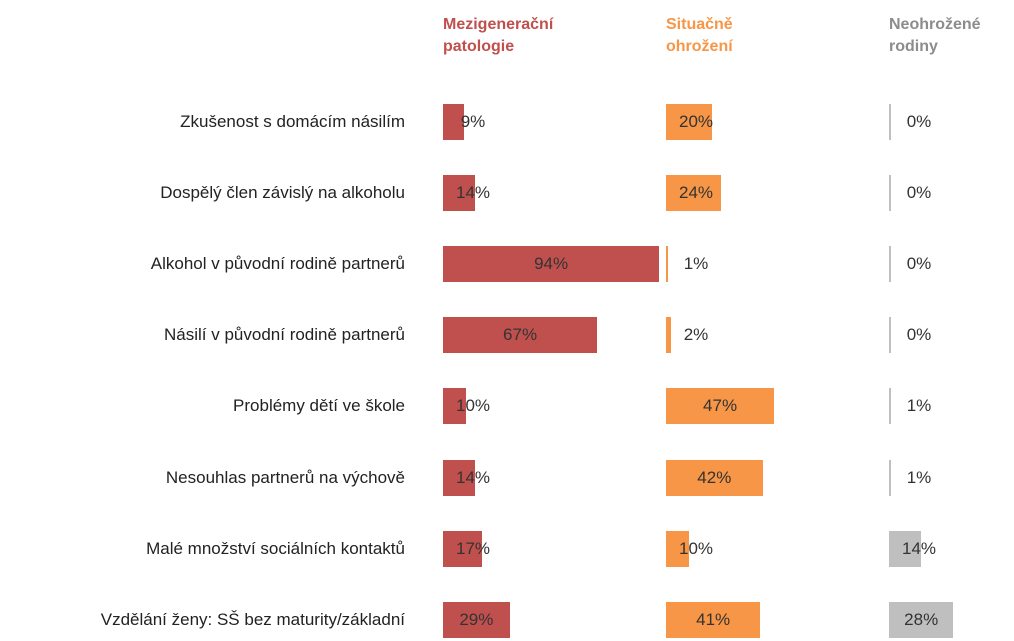 The width and height of the screenshot is (1014, 641). What do you see at coordinates (935, 35) in the screenshot?
I see `series-header: Neohrožené rodiny` at bounding box center [935, 35].